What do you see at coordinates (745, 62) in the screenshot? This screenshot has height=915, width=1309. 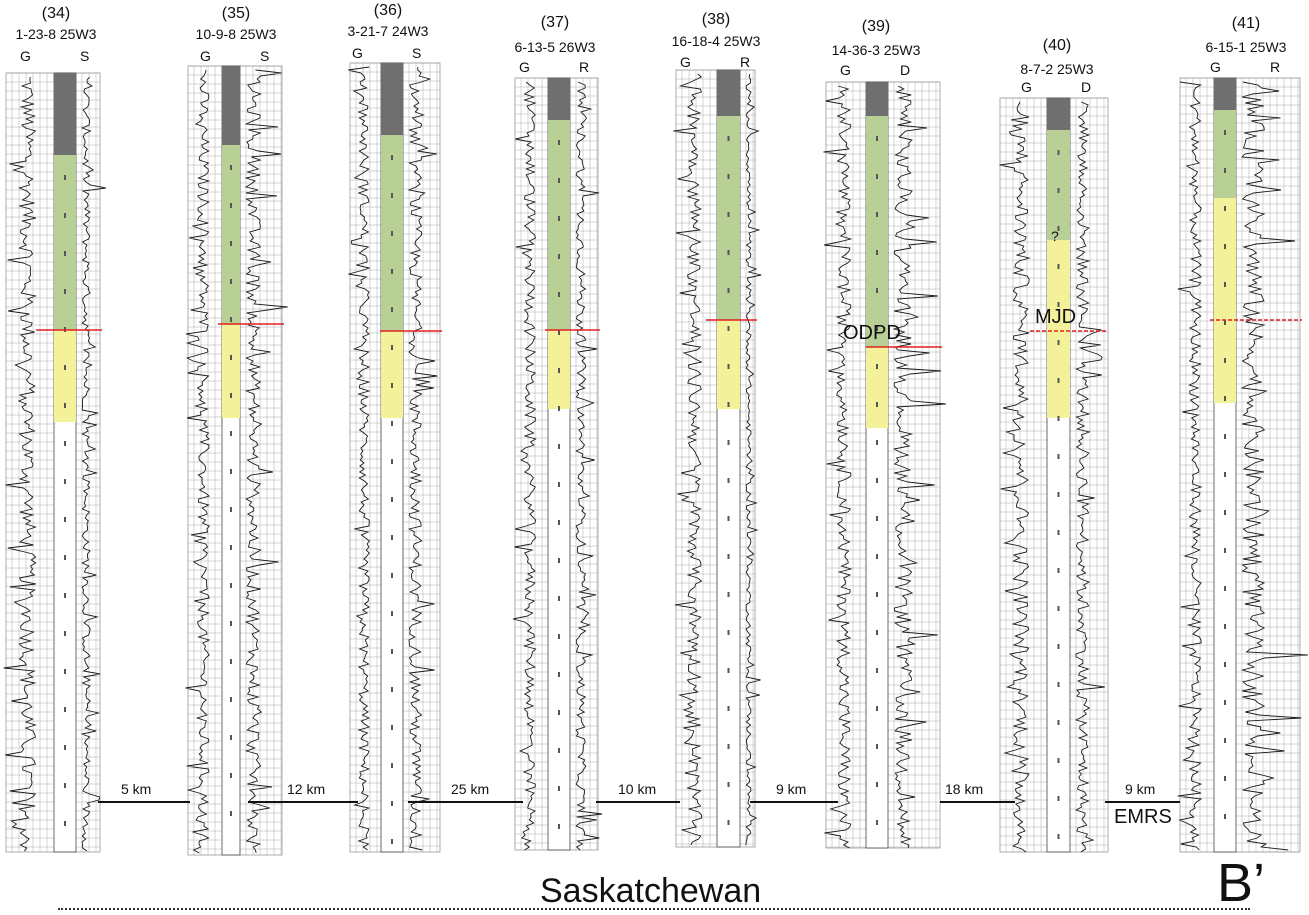 I see `log-code-right: R` at bounding box center [745, 62].